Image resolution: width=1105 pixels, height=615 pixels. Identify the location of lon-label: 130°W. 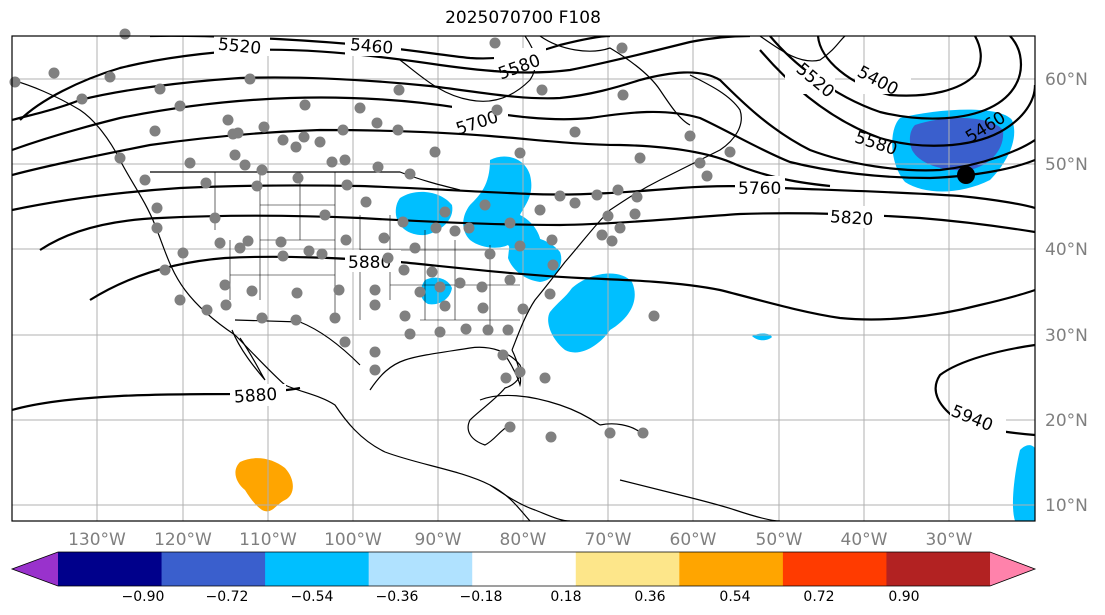
(97, 540).